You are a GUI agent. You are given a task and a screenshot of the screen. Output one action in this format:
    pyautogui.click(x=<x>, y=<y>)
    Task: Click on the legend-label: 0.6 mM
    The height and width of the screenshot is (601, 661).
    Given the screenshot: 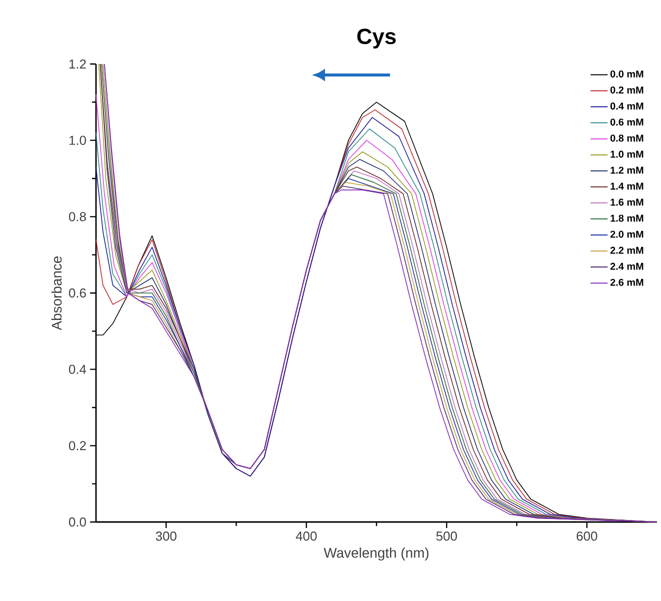 What is the action you would take?
    pyautogui.click(x=627, y=122)
    